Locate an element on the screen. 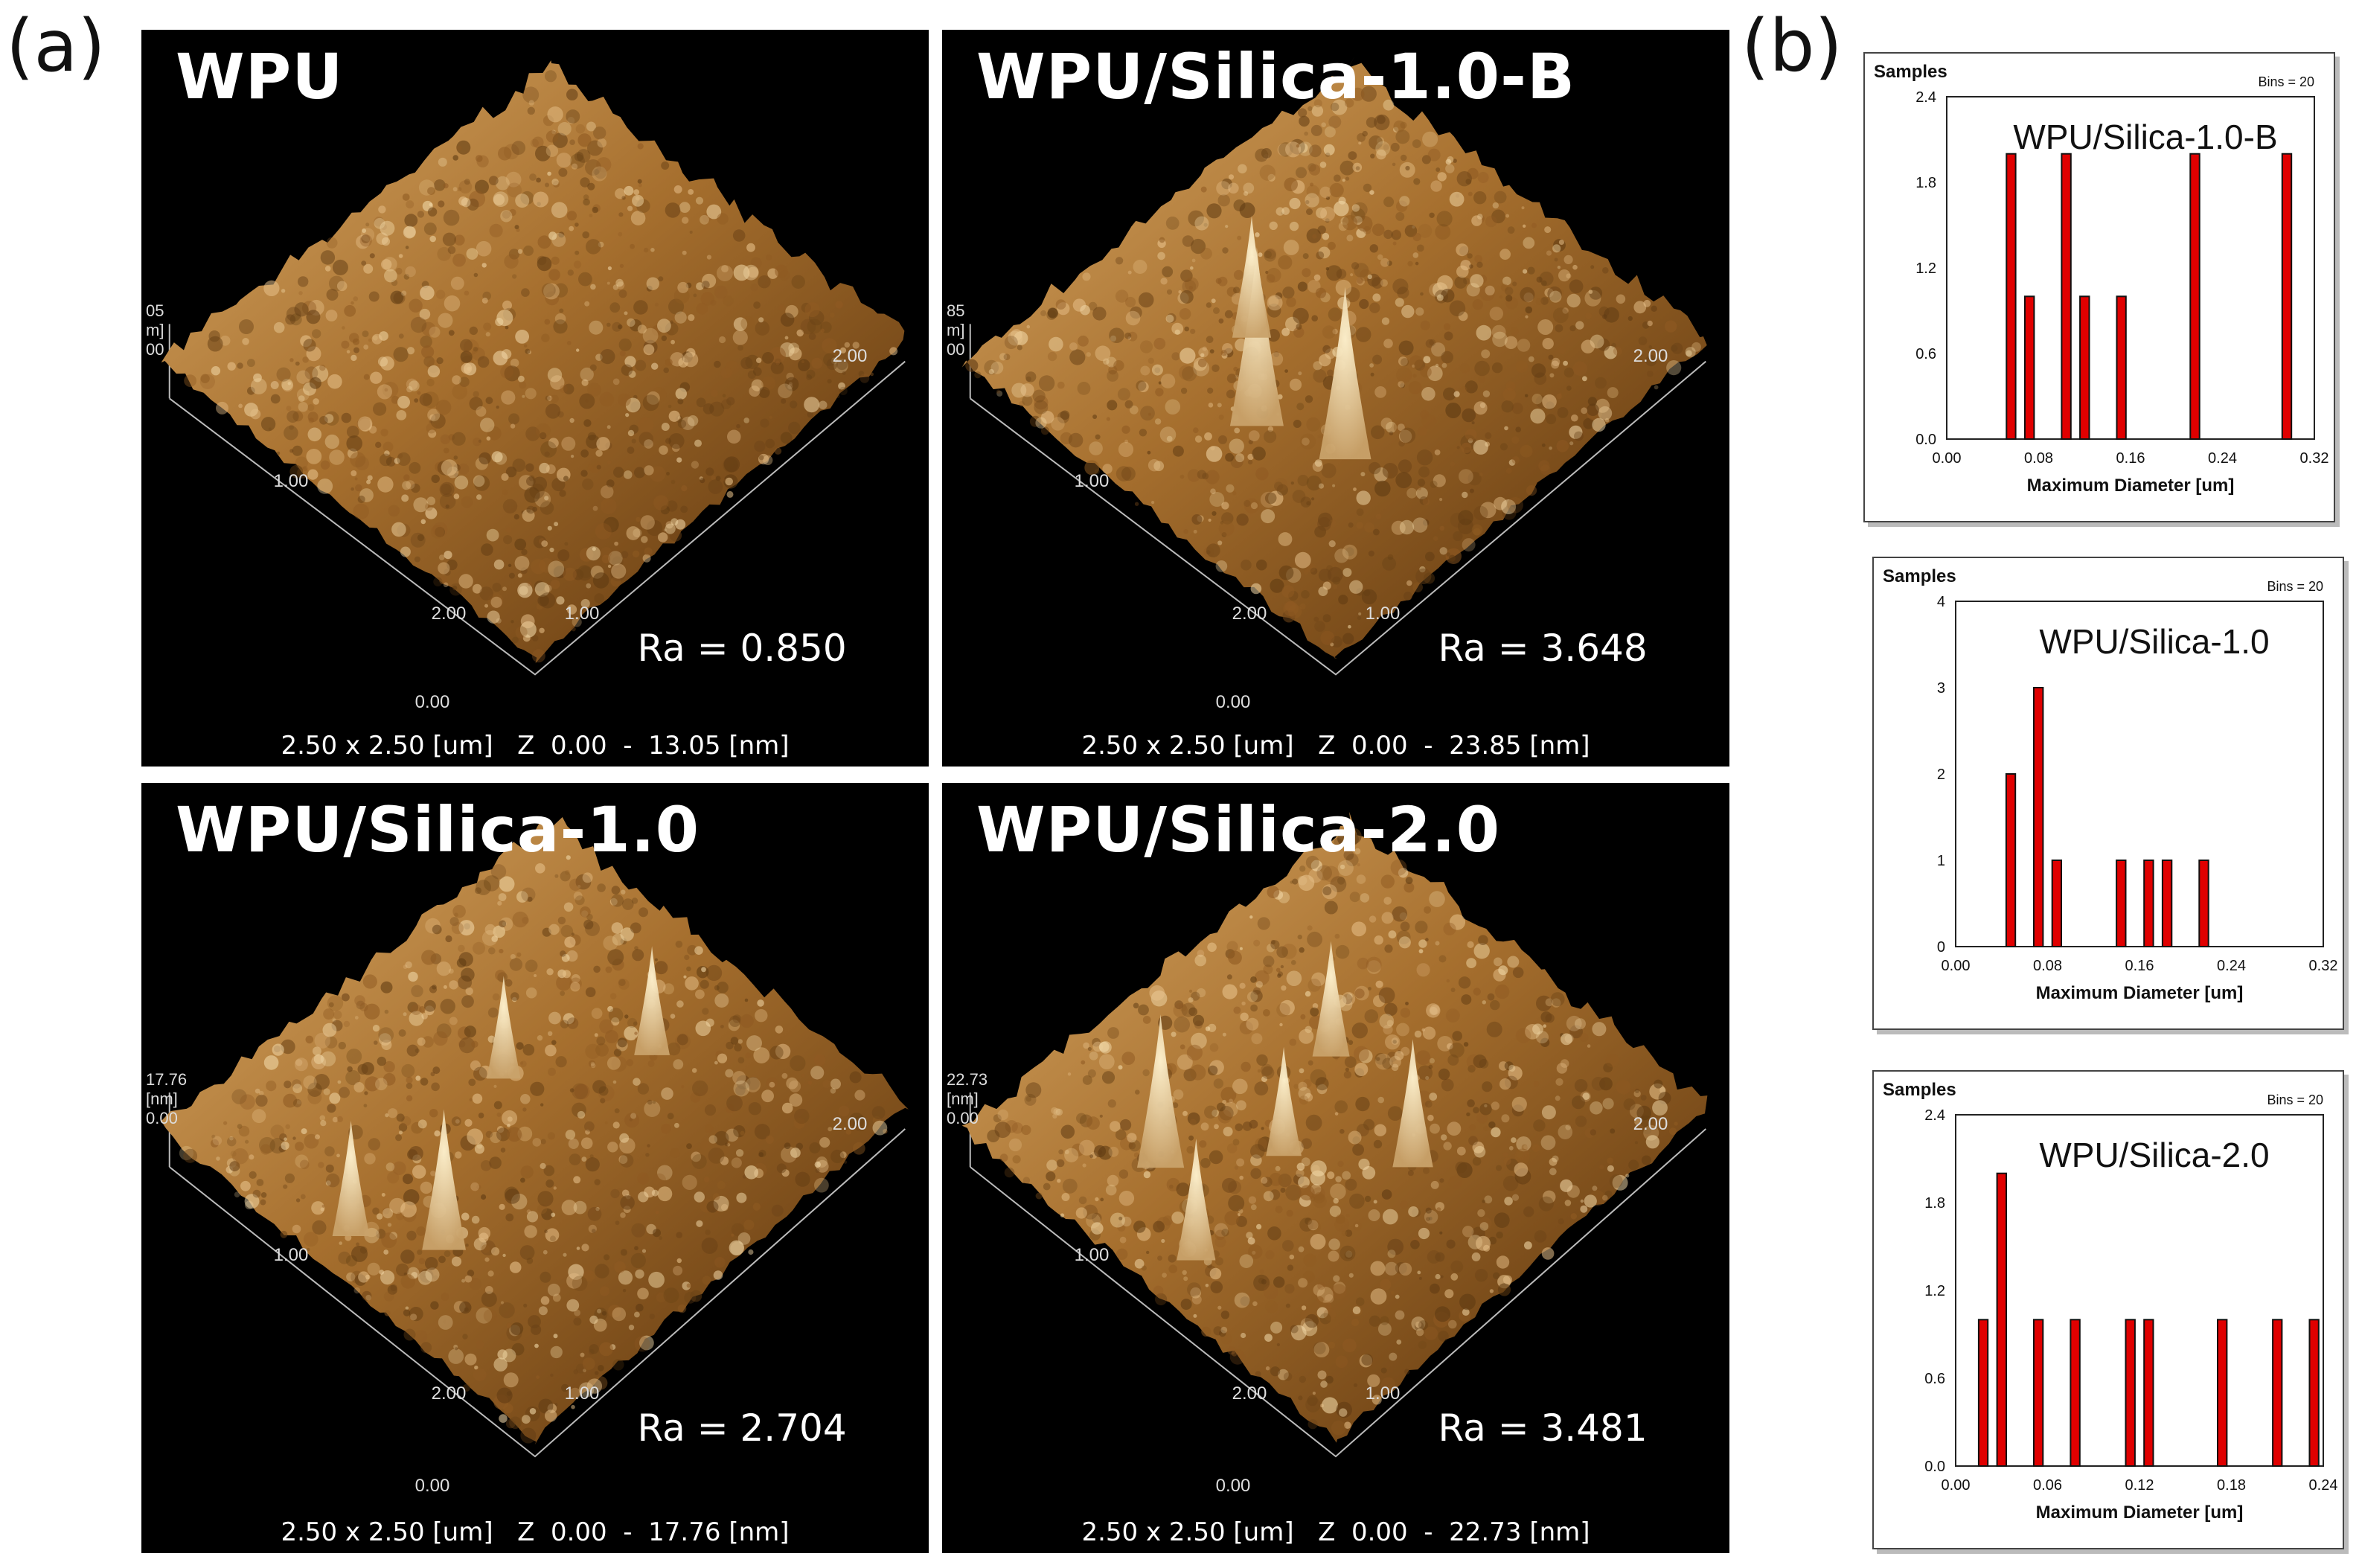 This screenshot has height=1568, width=2359. afm-z-range: Z 0.00 - 17.76 [nm] is located at coordinates (653, 1532).